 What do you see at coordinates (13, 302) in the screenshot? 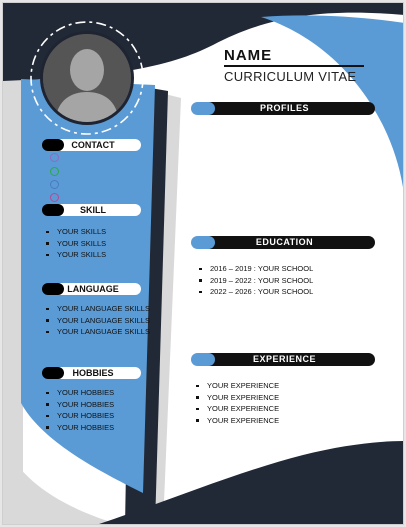
I see `left-grey-strip` at bounding box center [13, 302].